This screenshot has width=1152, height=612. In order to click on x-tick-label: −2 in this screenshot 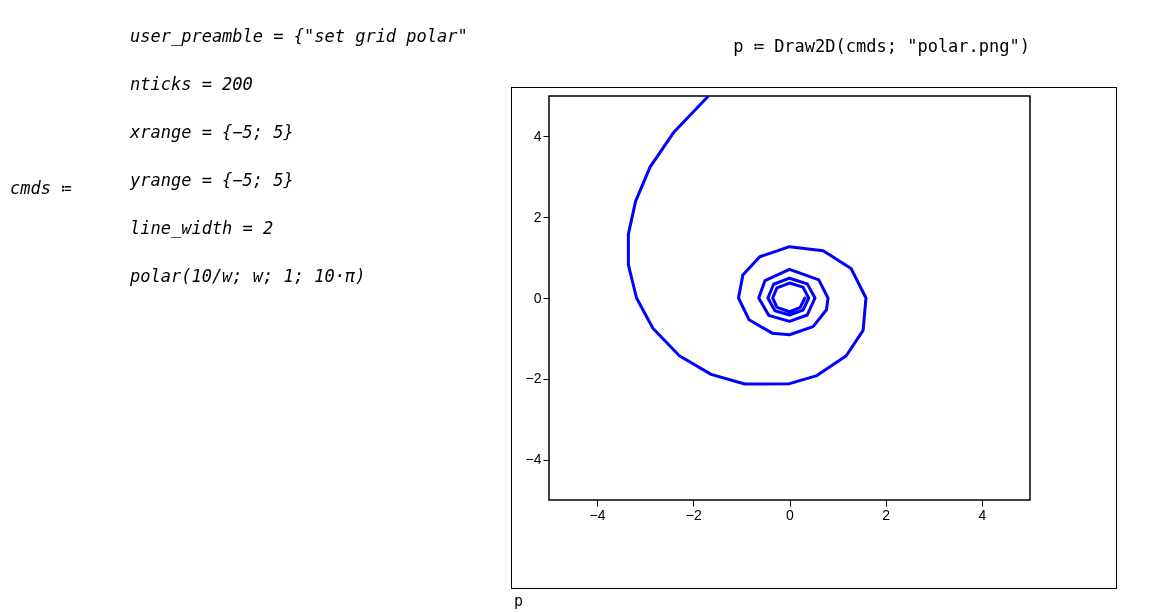, I will do `click(693, 514)`.